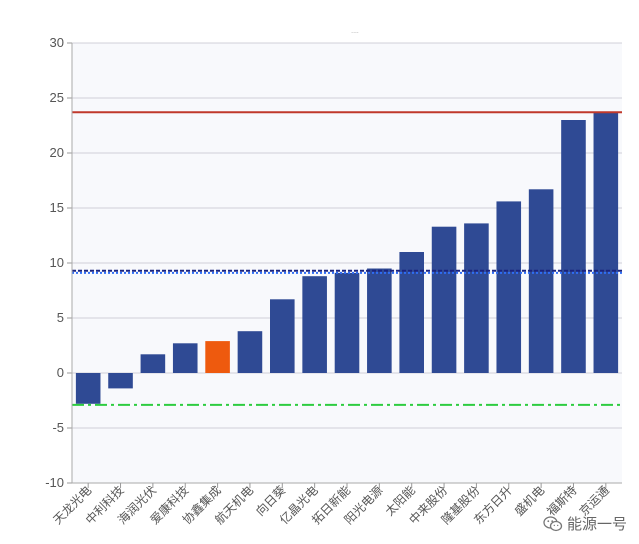 The image size is (639, 544). What do you see at coordinates (57, 42) in the screenshot?
I see `y-tick-label: 30` at bounding box center [57, 42].